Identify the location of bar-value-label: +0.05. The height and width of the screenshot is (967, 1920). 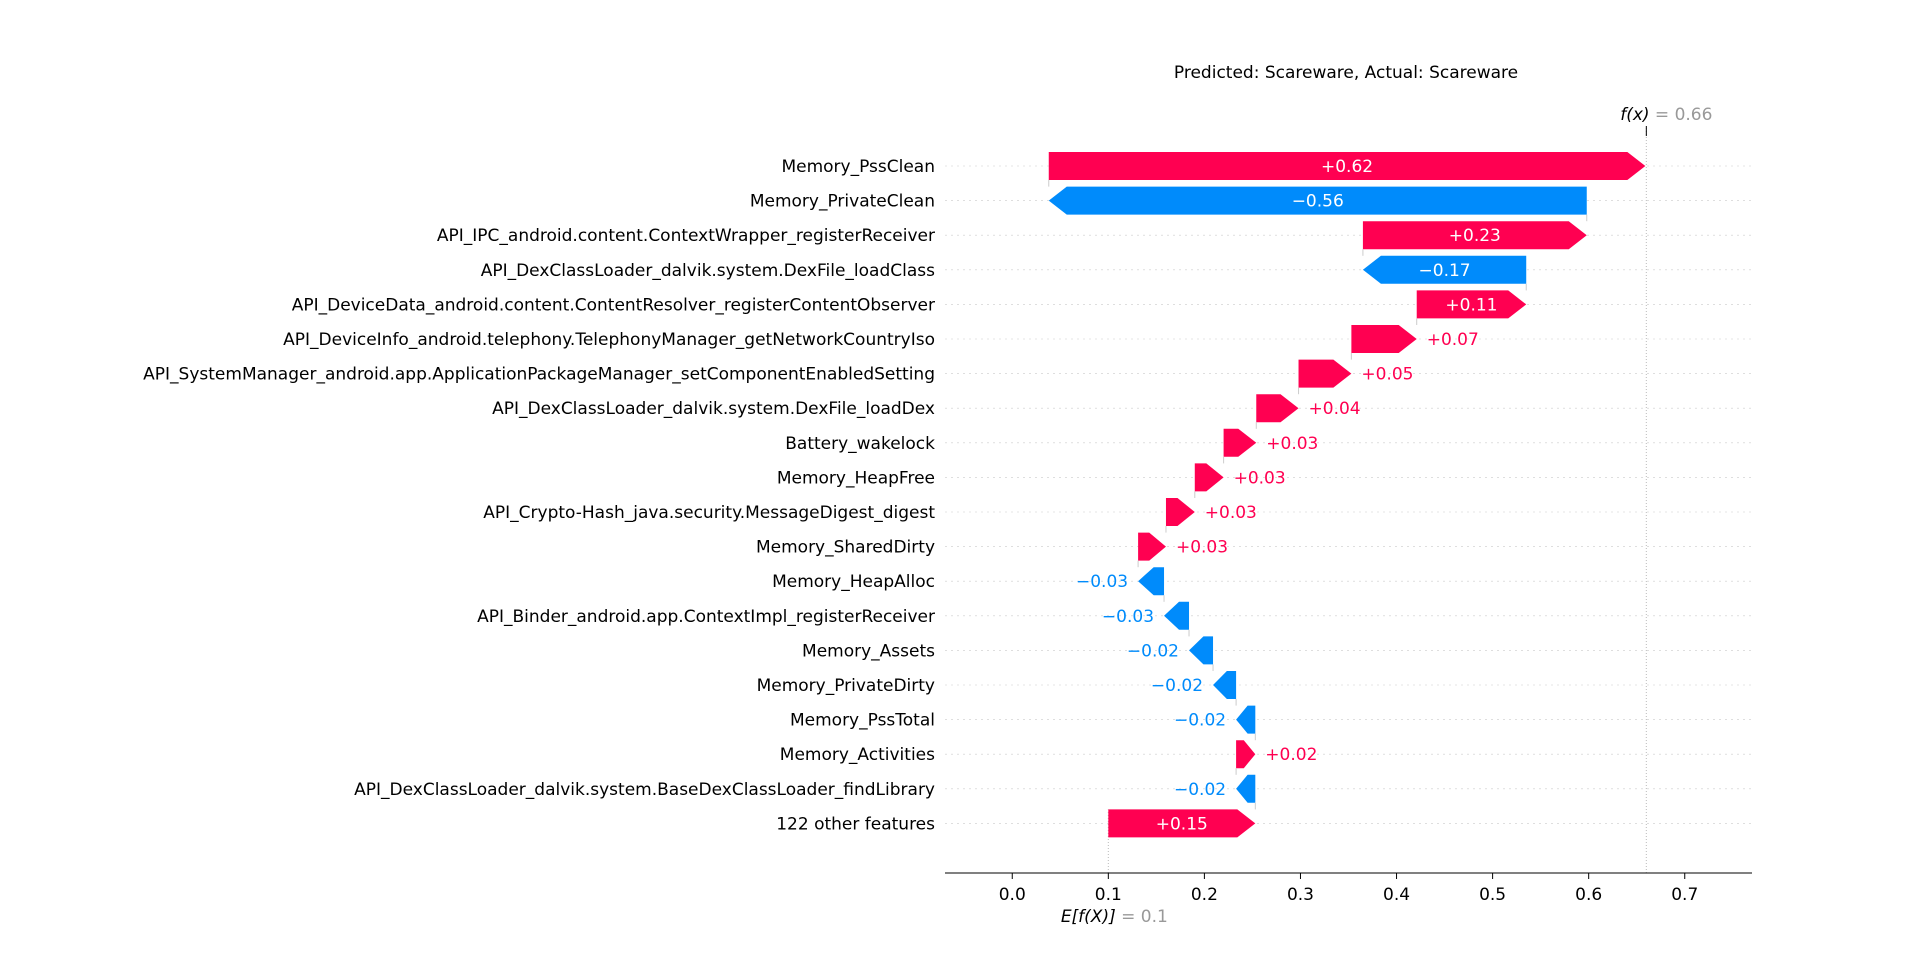
(1387, 375).